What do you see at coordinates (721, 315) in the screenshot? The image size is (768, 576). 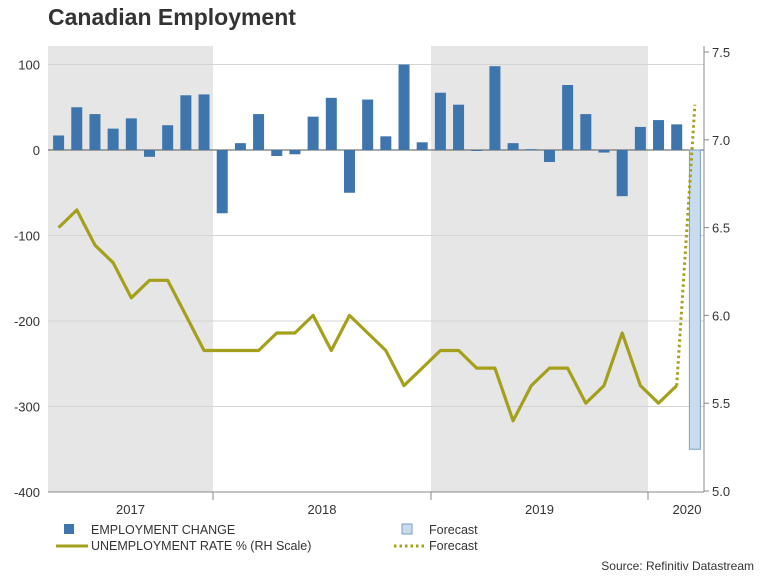 I see `right-tick-label: 6.0` at bounding box center [721, 315].